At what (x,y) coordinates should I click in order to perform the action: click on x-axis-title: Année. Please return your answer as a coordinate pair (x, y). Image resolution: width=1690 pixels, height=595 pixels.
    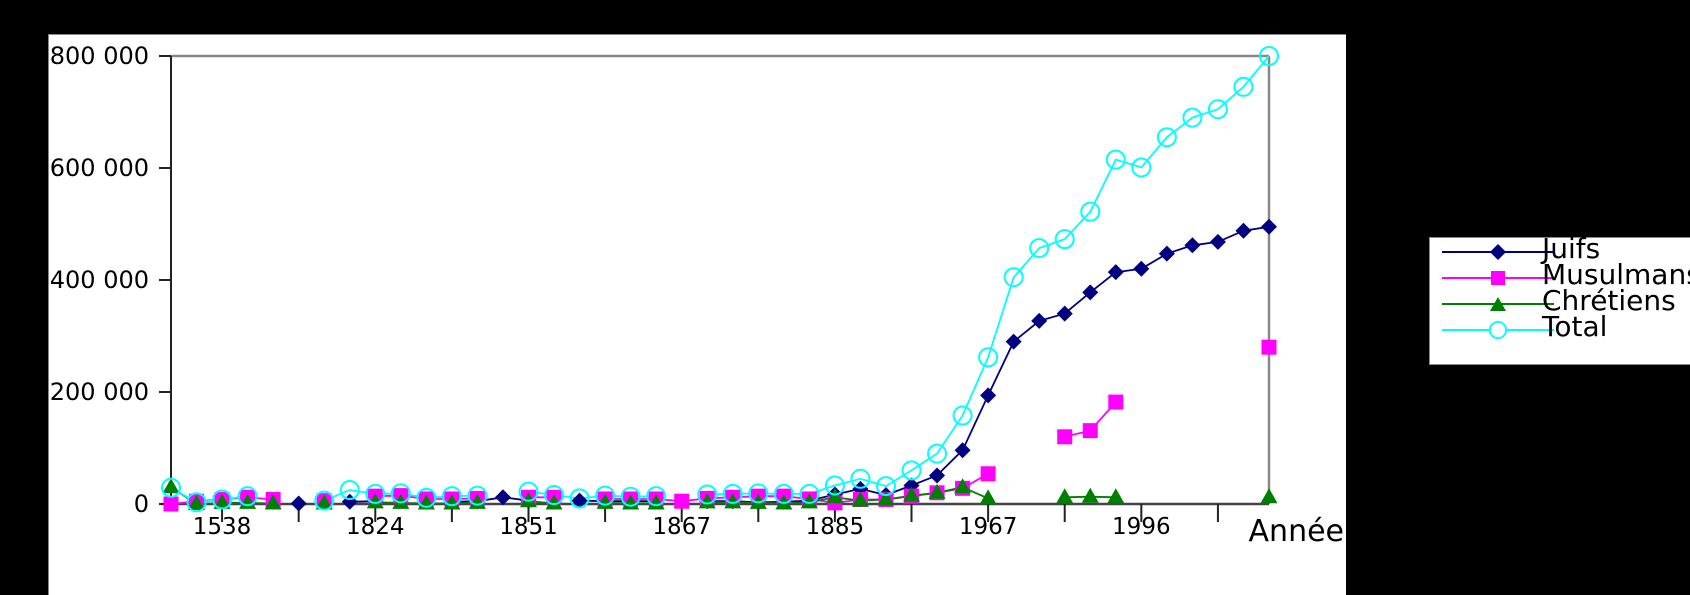
    Looking at the image, I should click on (1296, 531).